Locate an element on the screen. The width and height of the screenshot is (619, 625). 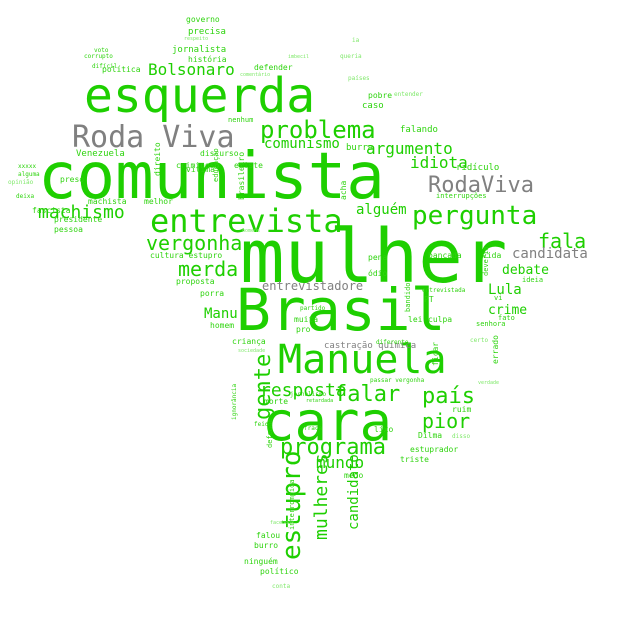
word-fraca: fraca is located at coordinates (313, 428).